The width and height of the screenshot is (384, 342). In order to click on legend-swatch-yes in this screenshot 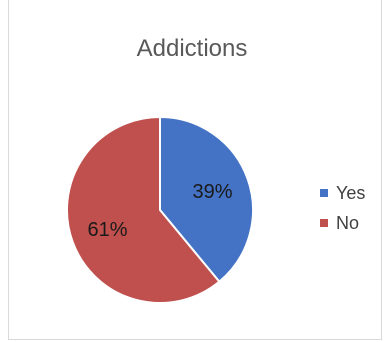, I will do `click(324, 193)`.